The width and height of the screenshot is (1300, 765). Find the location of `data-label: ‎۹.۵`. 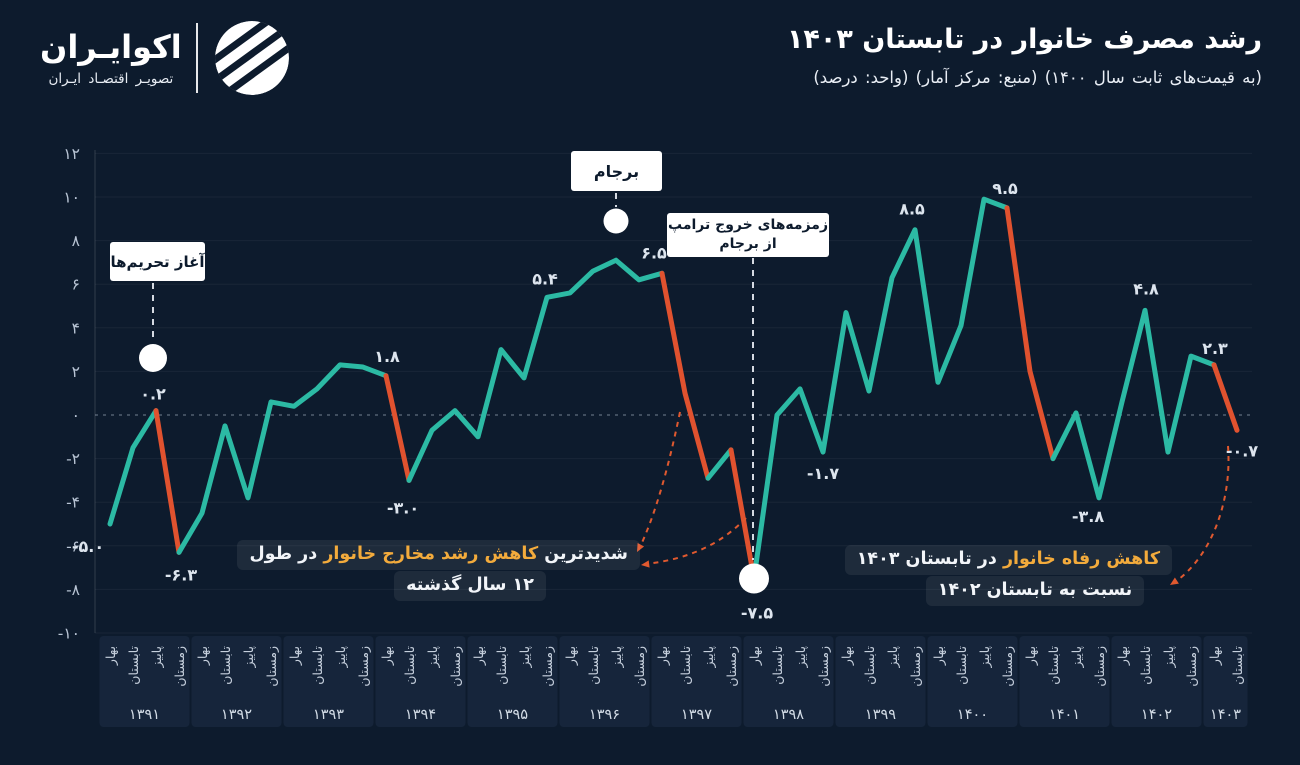

data-label: ‎۹.۵ is located at coordinates (1005, 188).